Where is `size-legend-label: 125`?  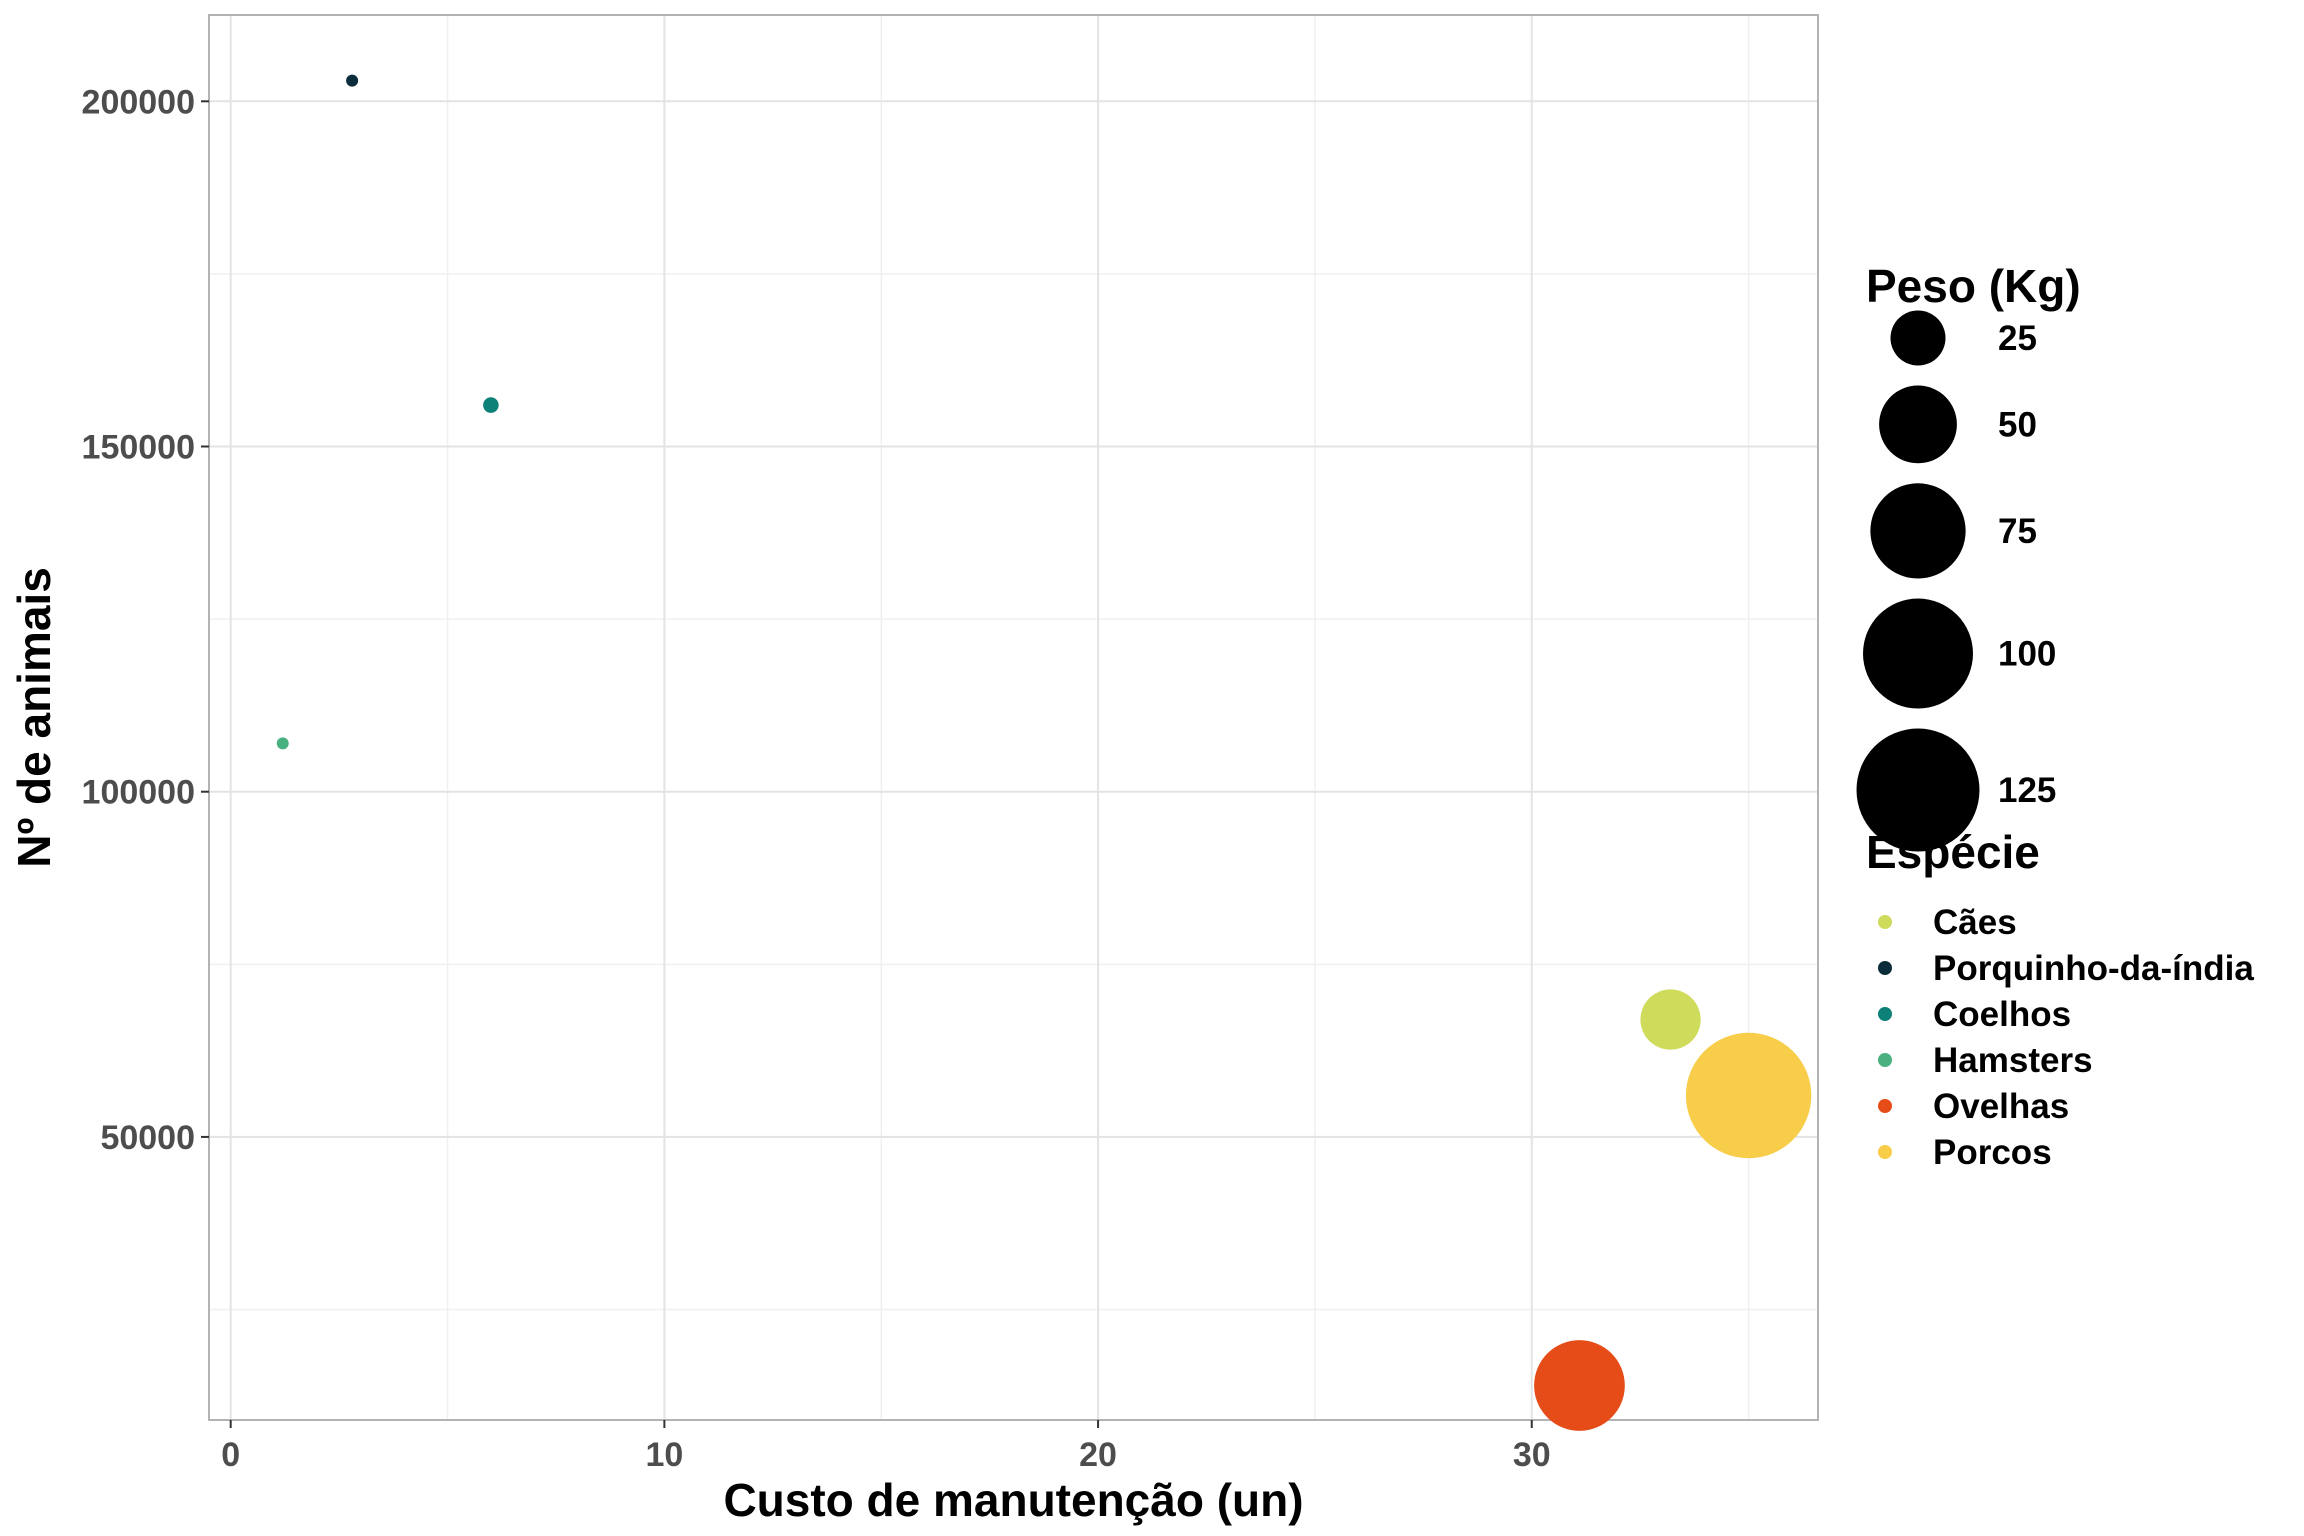
size-legend-label: 125 is located at coordinates (2027, 790).